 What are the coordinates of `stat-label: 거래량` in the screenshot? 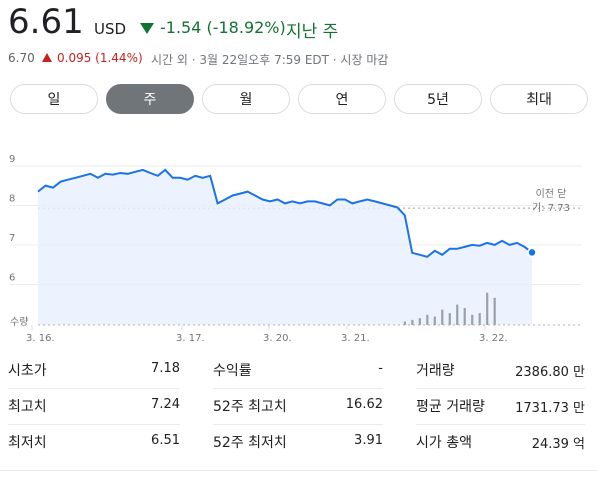 It's located at (435, 371).